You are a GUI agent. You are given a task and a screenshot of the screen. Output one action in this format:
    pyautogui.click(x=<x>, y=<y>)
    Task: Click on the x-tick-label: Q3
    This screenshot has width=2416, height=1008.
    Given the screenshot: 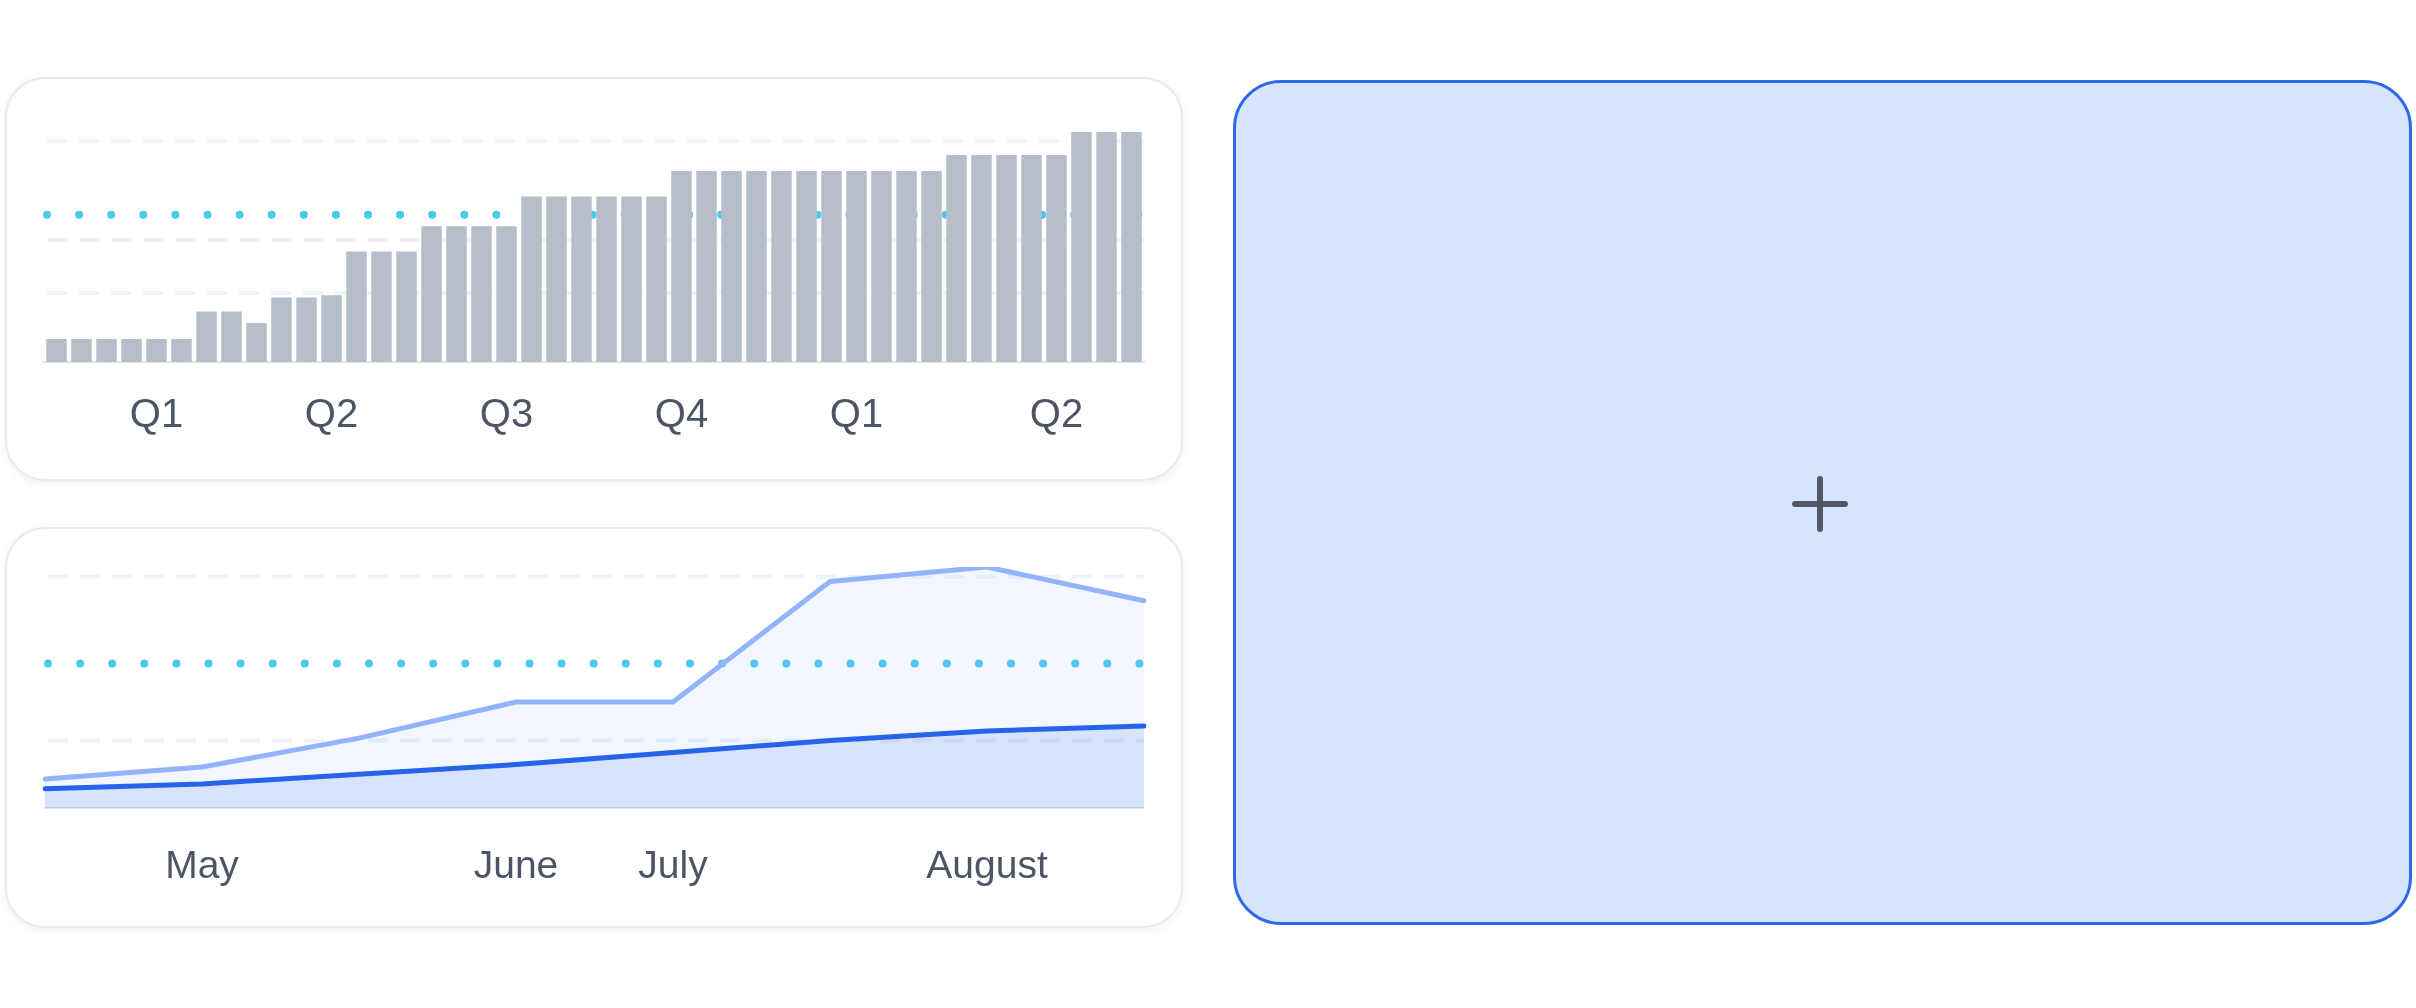 What is the action you would take?
    pyautogui.click(x=506, y=413)
    